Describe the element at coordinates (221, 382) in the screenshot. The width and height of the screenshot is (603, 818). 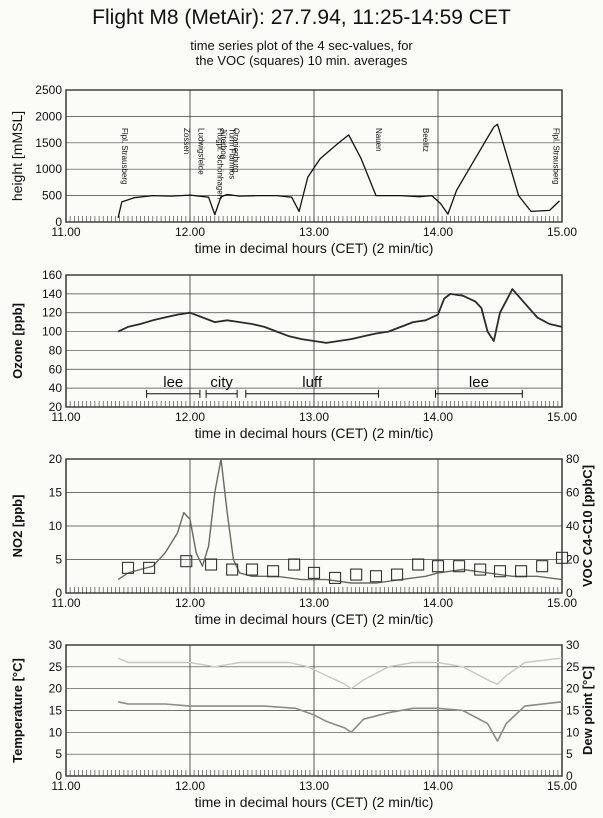
I see `segment-label: city` at that location.